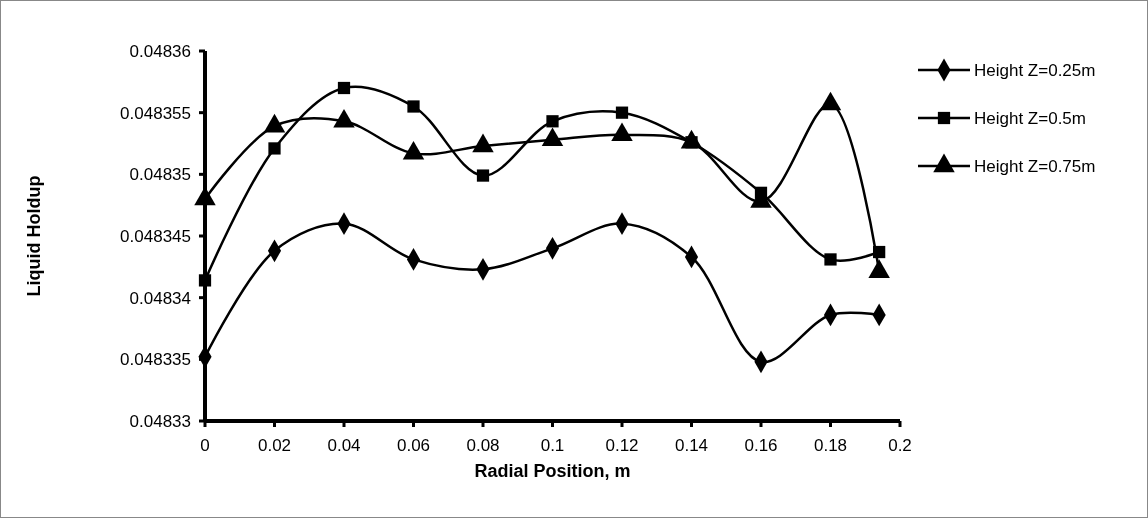 This screenshot has height=518, width=1148. What do you see at coordinates (274, 445) in the screenshot?
I see `x-tick-label: 0.02` at bounding box center [274, 445].